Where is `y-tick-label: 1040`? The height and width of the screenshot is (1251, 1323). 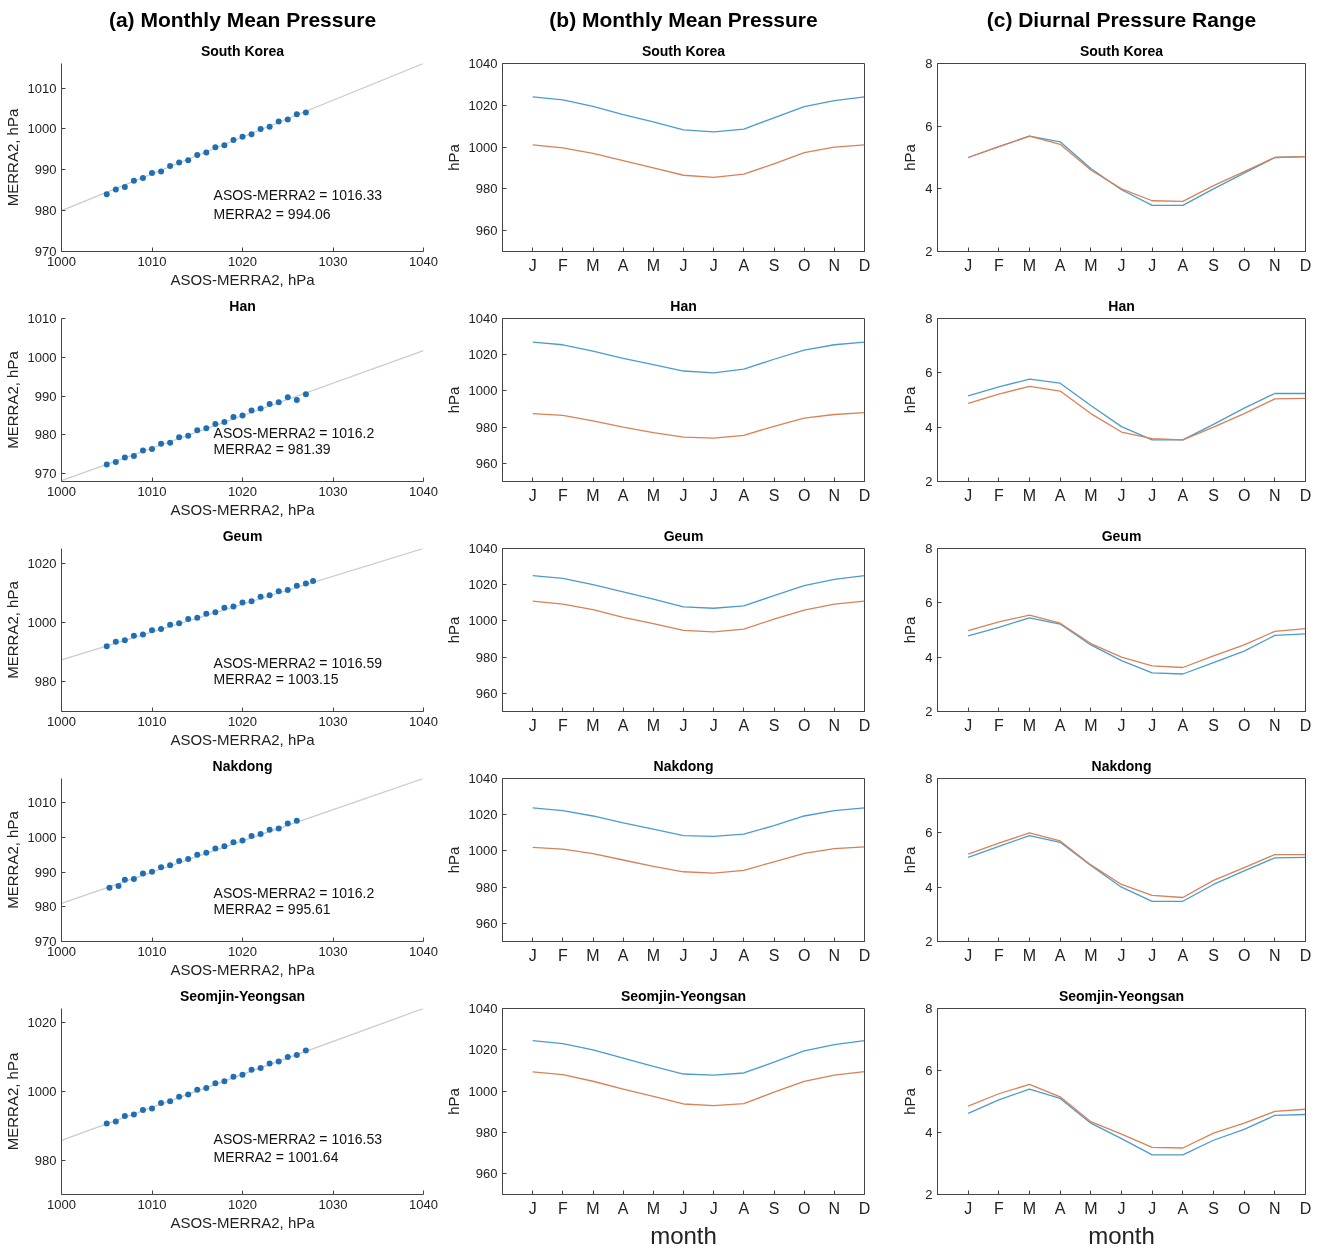 y-tick-label: 1040 is located at coordinates (483, 318).